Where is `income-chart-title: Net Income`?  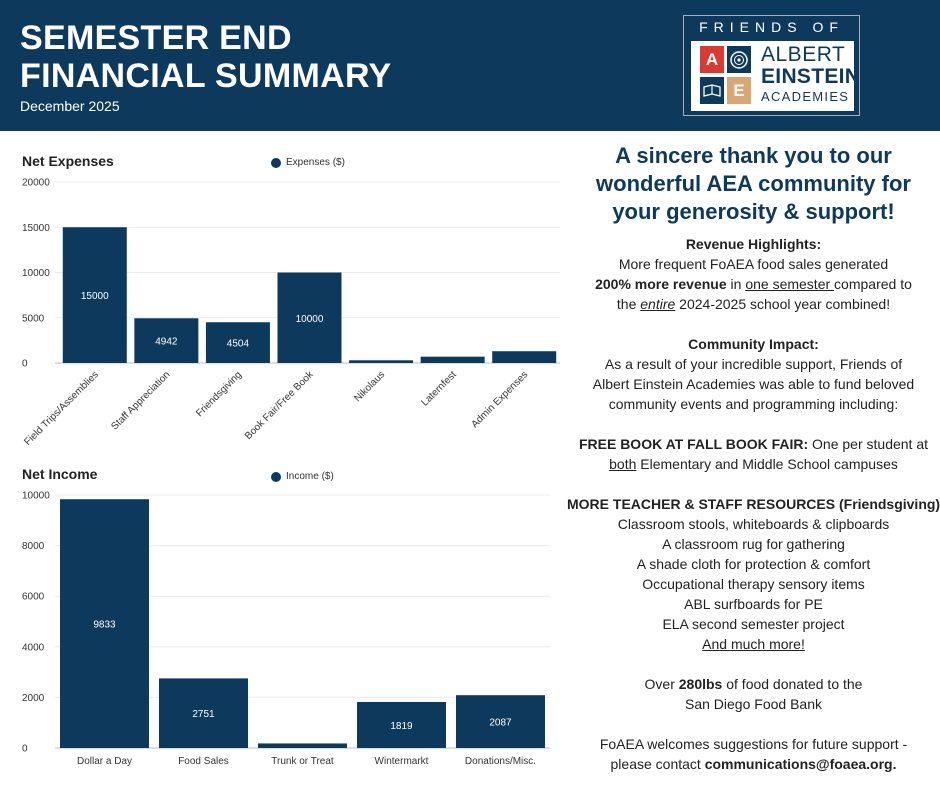
income-chart-title: Net Income is located at coordinates (60, 474).